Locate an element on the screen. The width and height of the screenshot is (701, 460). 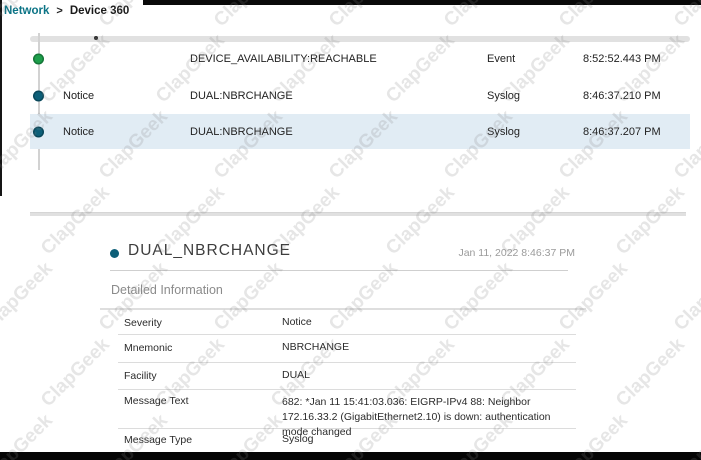
detail-header-divider is located at coordinates (339, 270).